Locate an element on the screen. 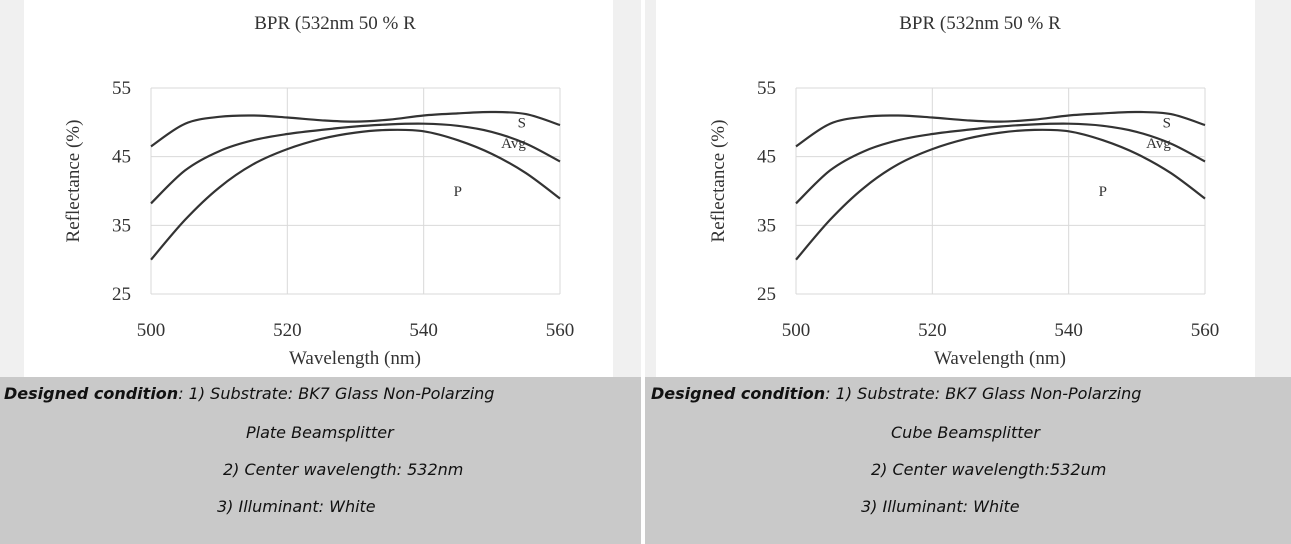 The image size is (1291, 544). caption-line-2: Plate Beamsplitter is located at coordinates (320, 432).